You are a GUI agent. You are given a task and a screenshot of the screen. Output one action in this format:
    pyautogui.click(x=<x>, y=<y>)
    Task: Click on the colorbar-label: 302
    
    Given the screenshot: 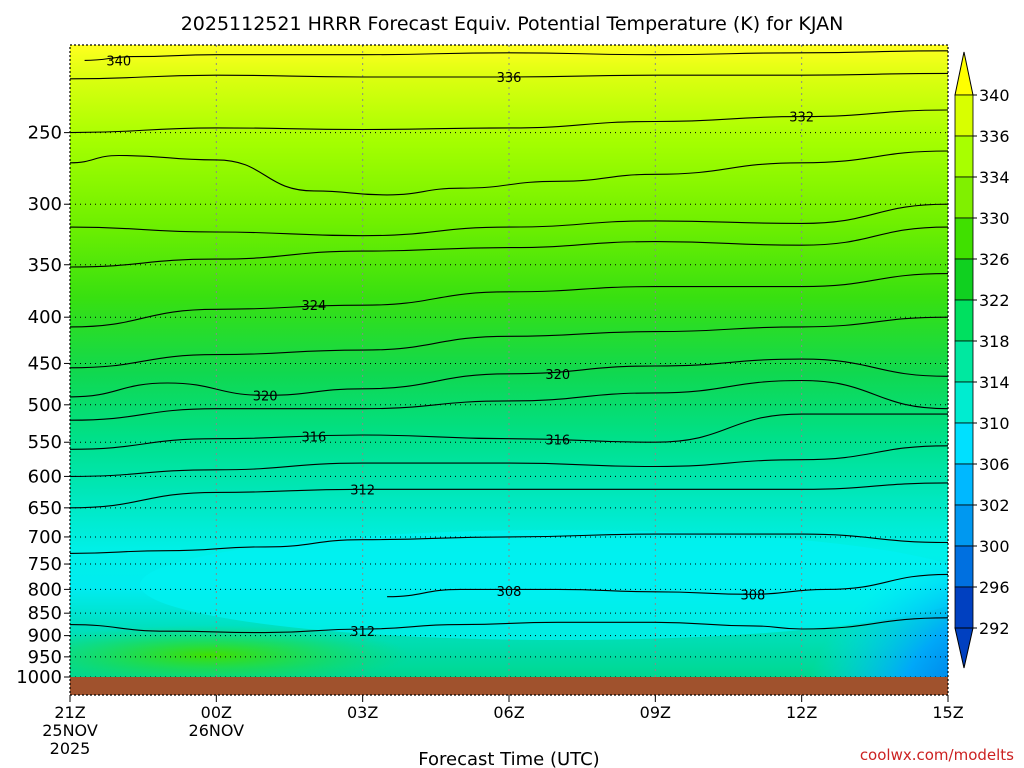 What is the action you would take?
    pyautogui.click(x=994, y=505)
    